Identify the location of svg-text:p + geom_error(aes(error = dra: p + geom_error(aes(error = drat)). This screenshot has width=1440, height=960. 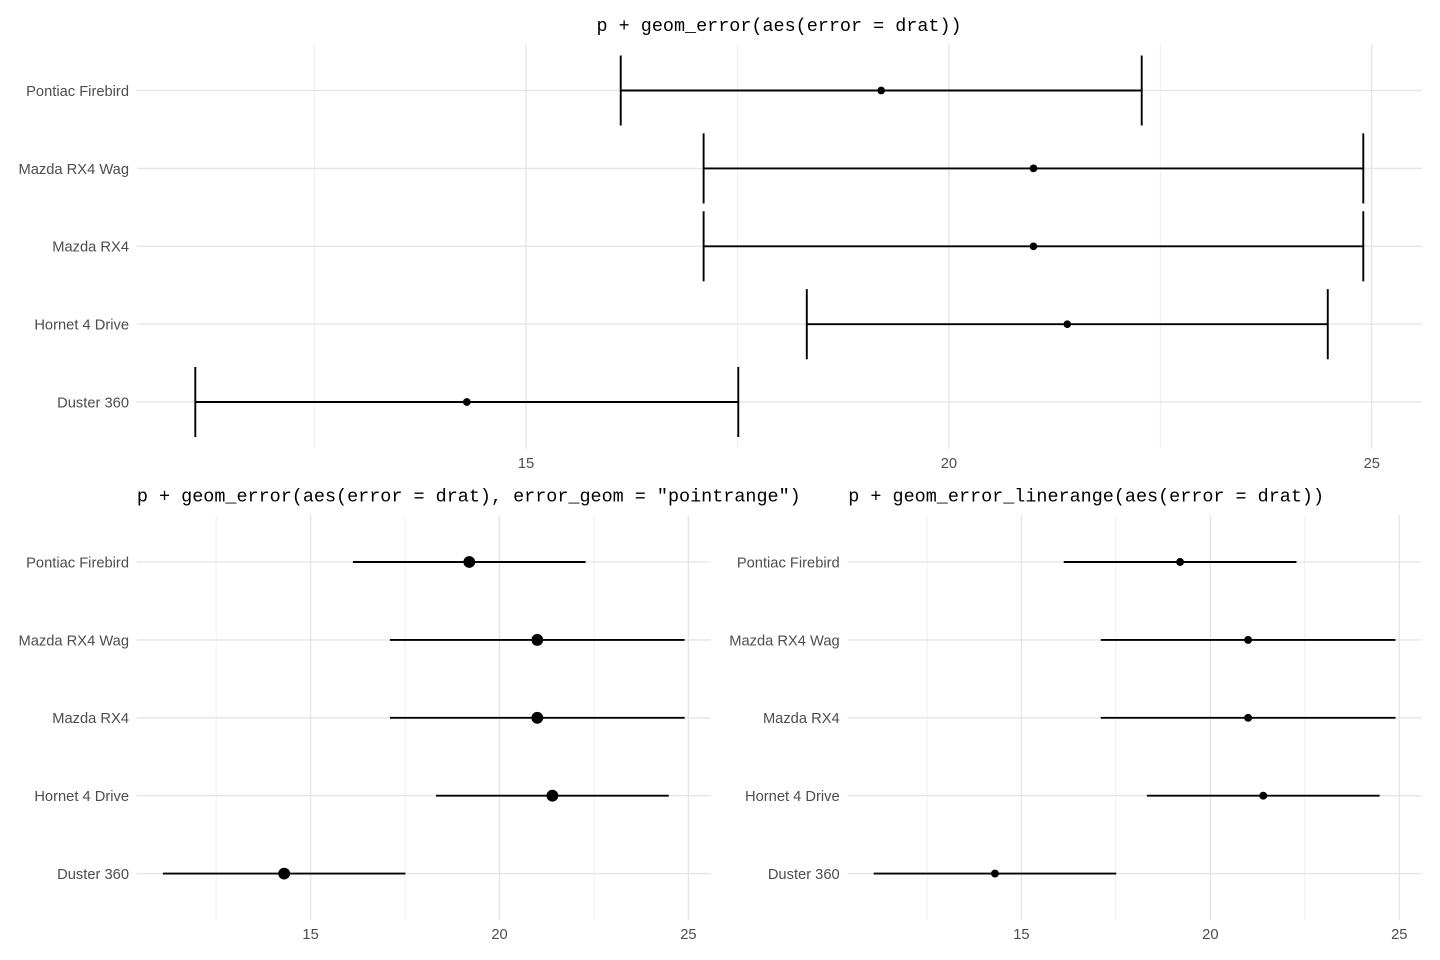
(779, 26).